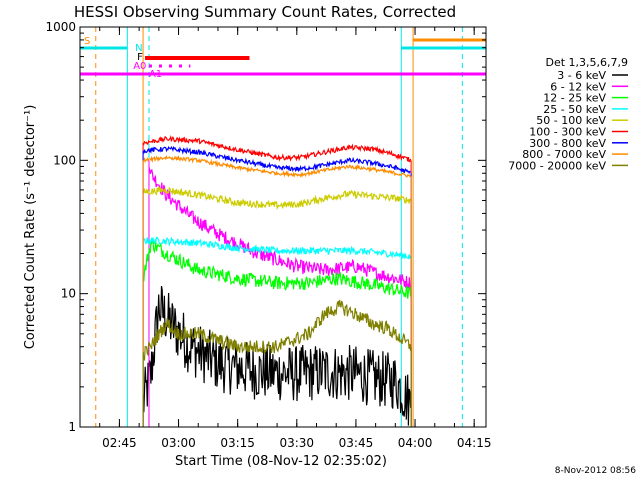  What do you see at coordinates (474, 443) in the screenshot?
I see `x-tick-label-6: 04:15` at bounding box center [474, 443].